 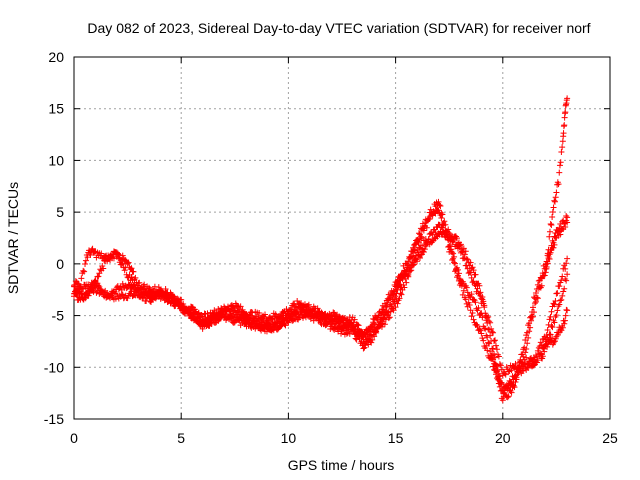 What do you see at coordinates (56, 57) in the screenshot?
I see `y-tick-label: 20` at bounding box center [56, 57].